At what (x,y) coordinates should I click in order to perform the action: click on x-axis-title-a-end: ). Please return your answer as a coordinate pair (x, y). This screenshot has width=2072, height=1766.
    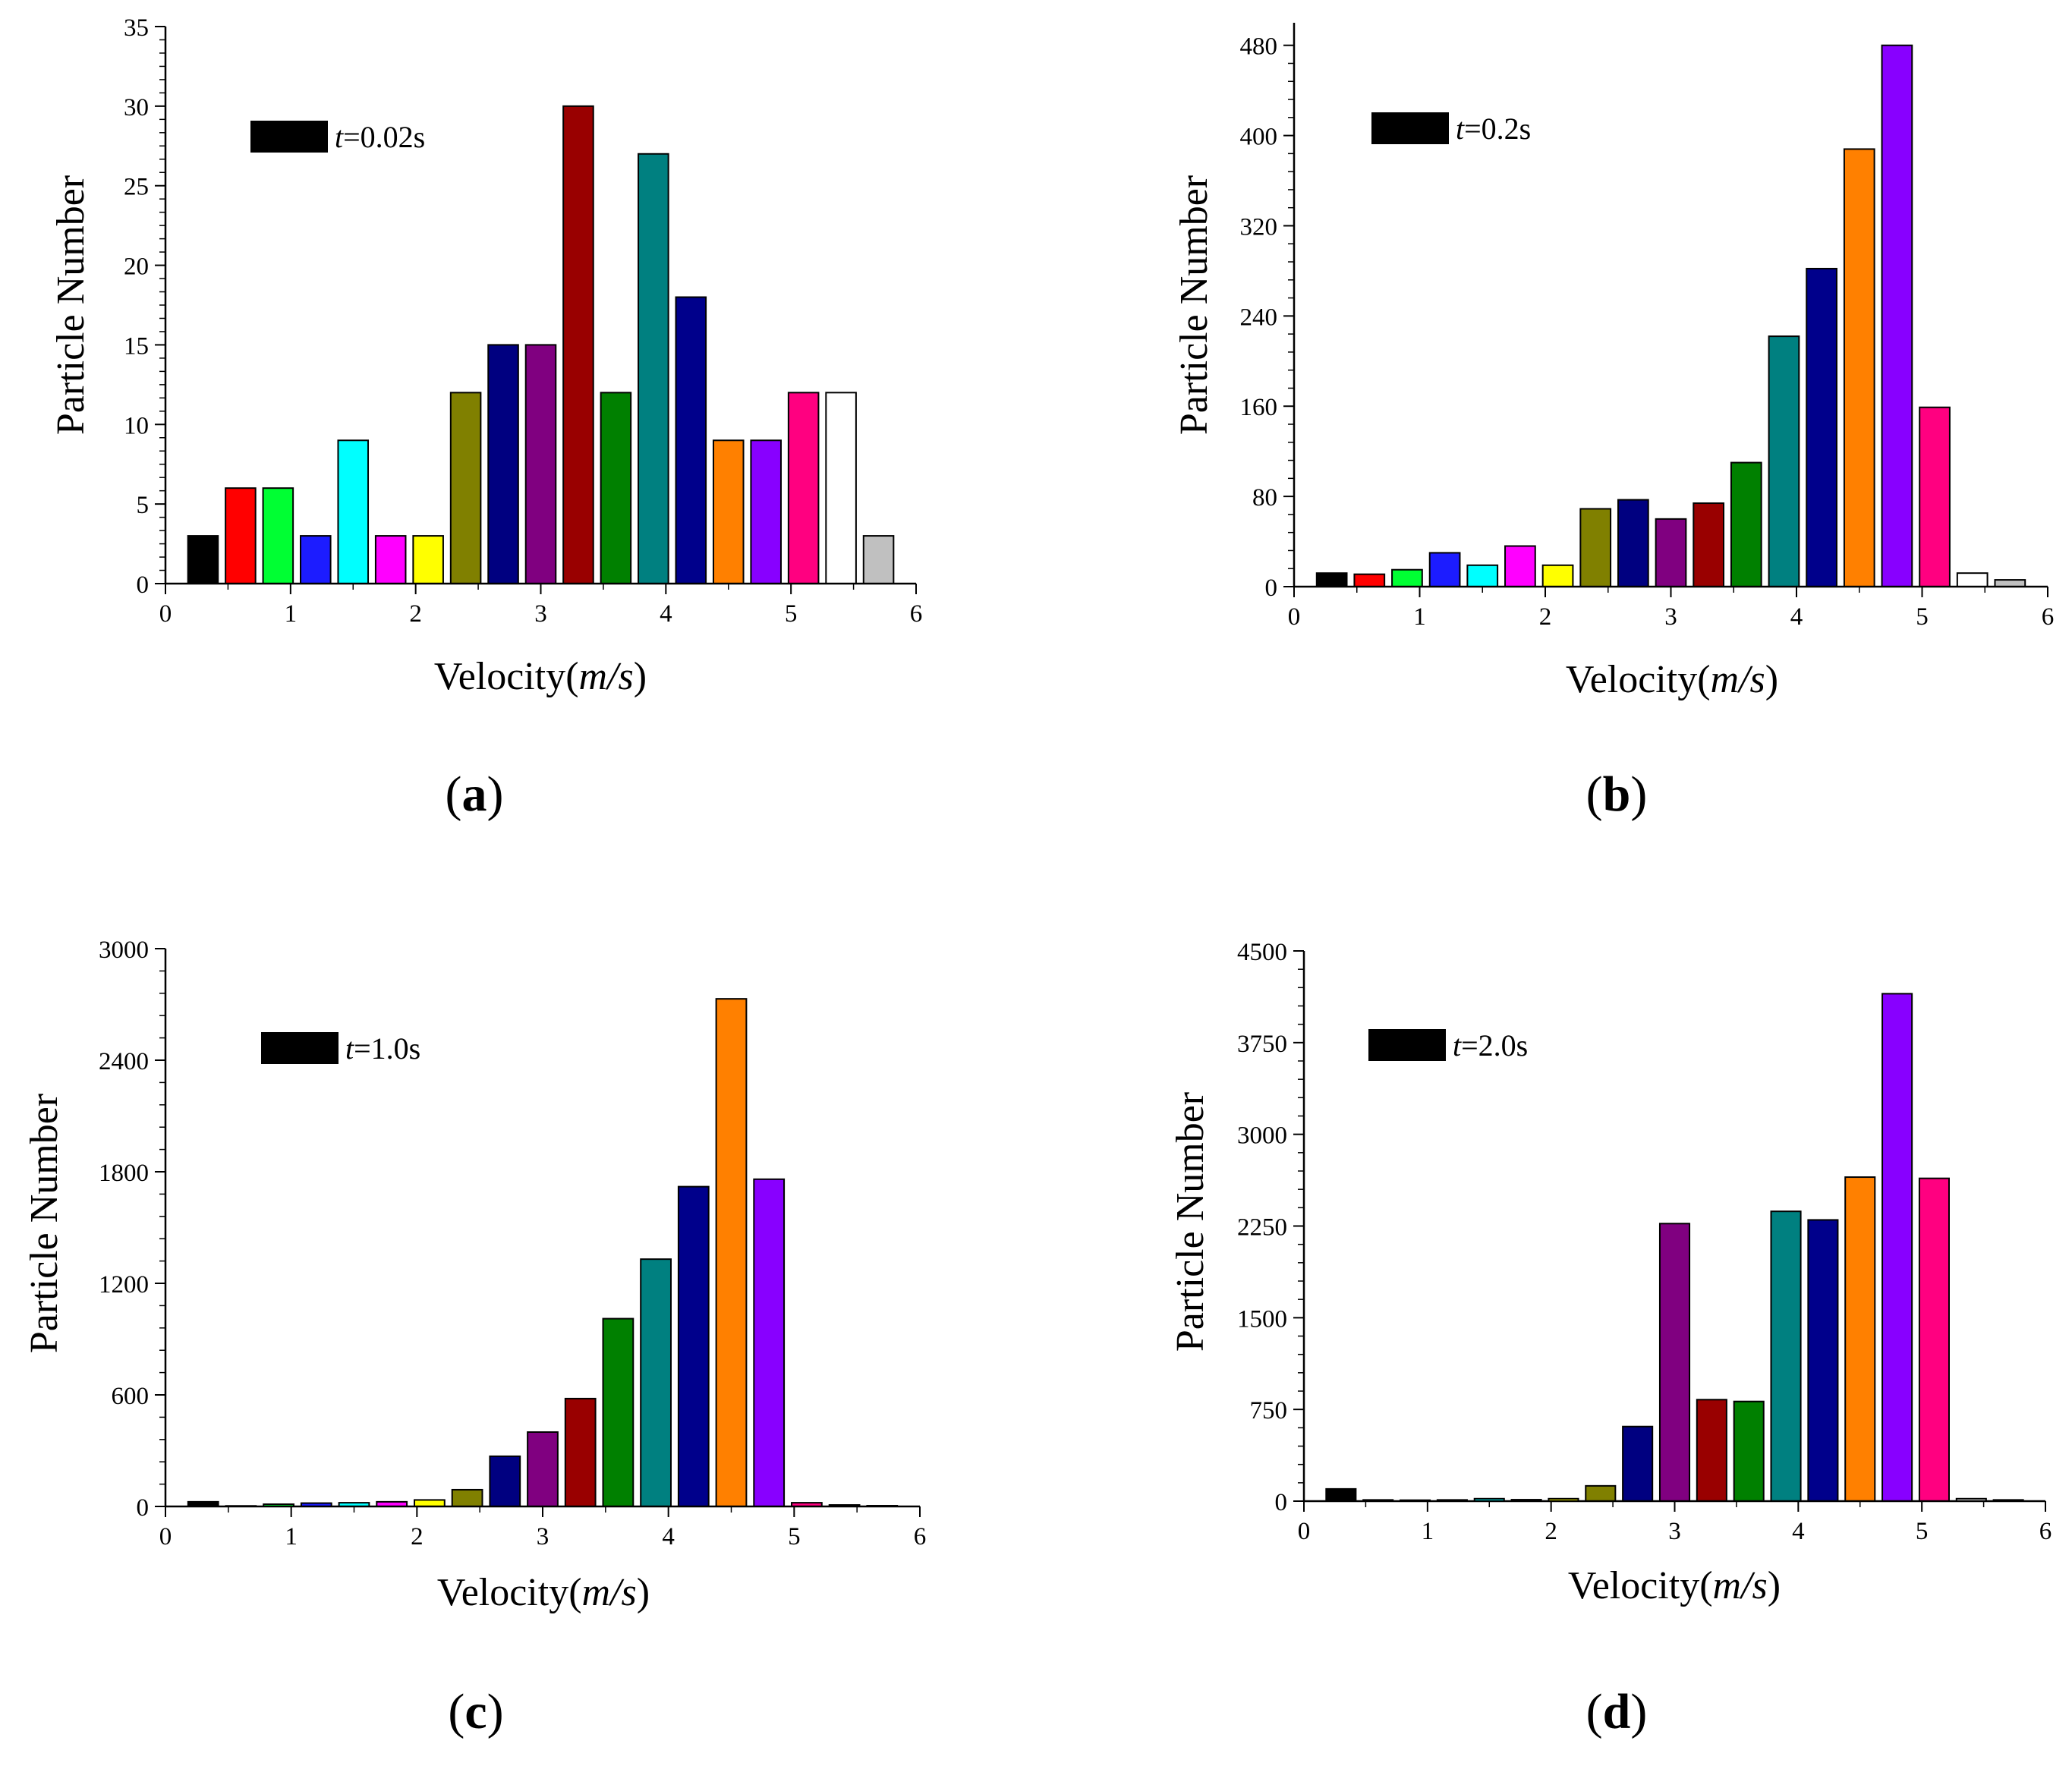
    Looking at the image, I should click on (640, 676).